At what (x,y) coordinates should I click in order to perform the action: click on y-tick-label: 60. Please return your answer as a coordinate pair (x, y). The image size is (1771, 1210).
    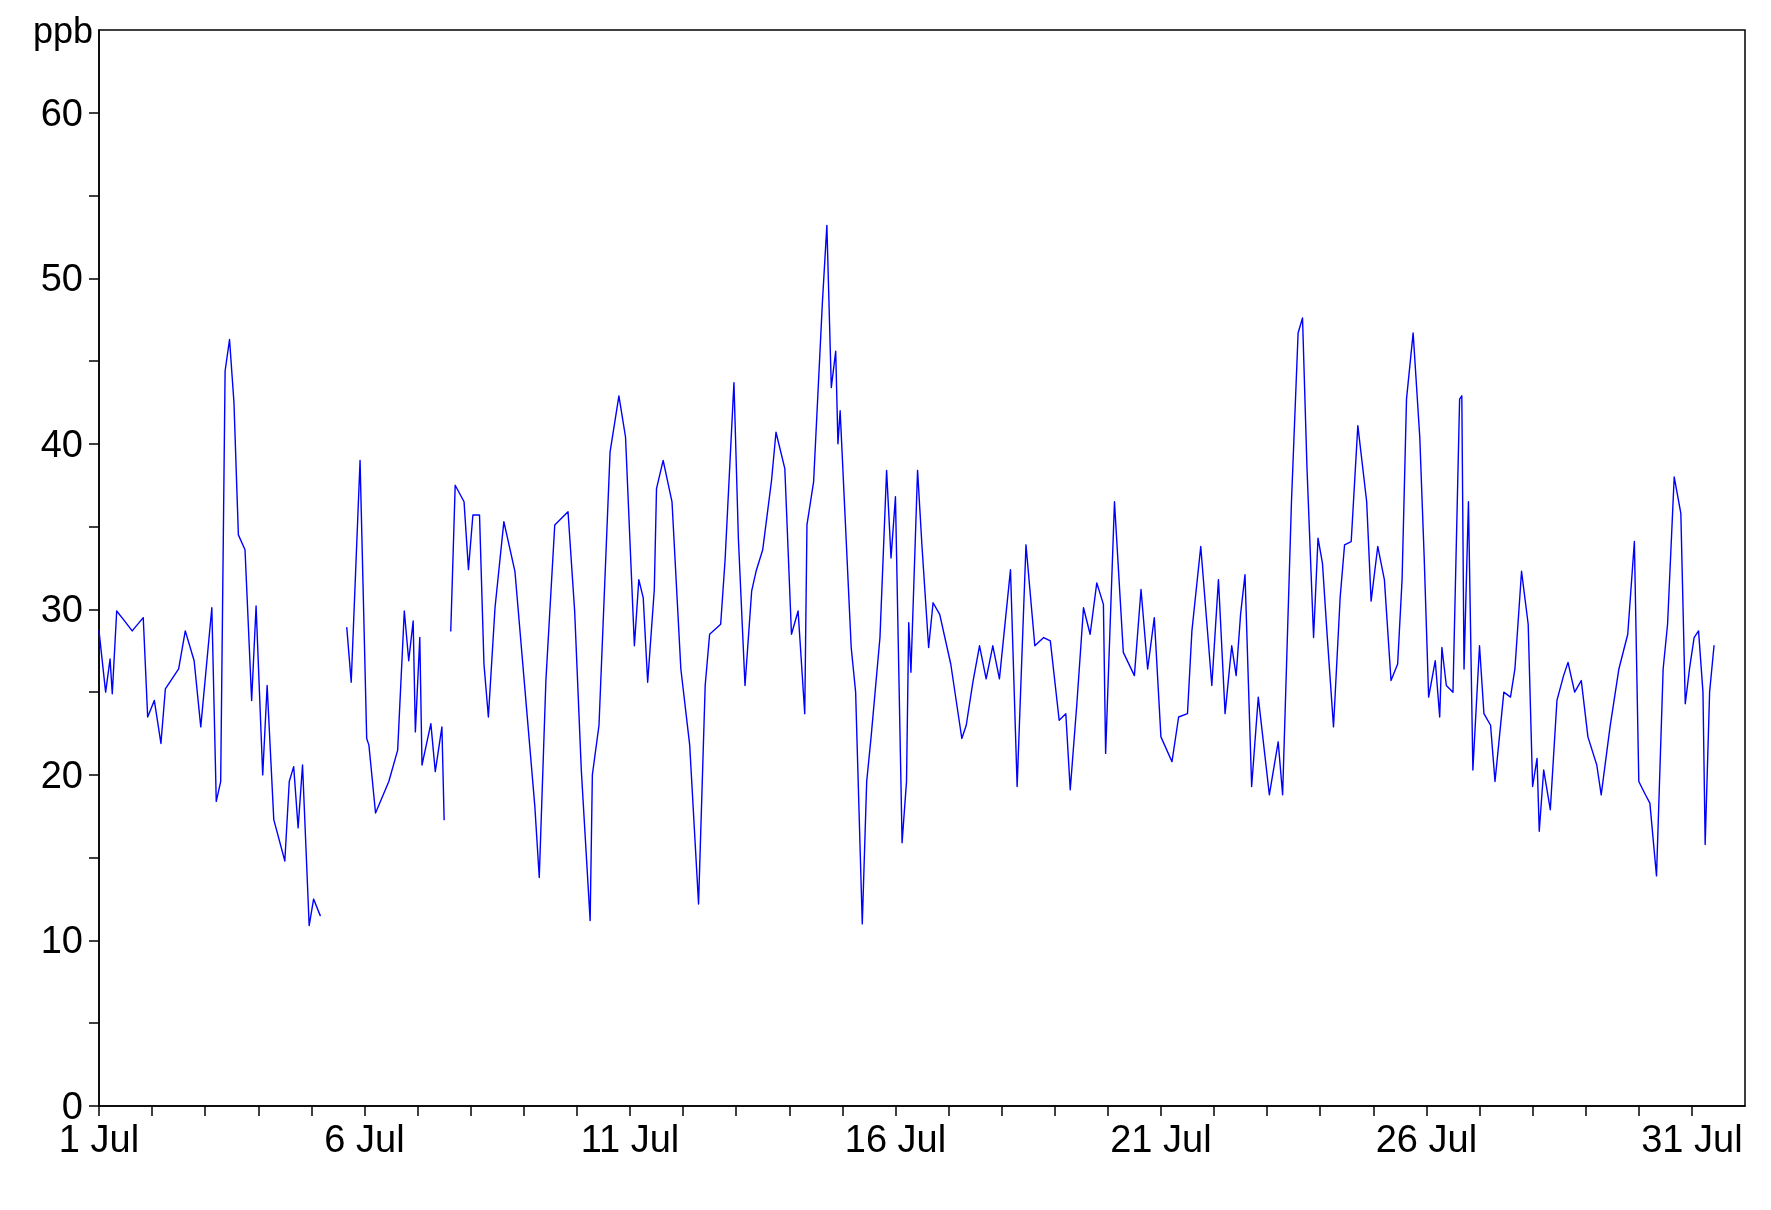
    Looking at the image, I should click on (61, 112).